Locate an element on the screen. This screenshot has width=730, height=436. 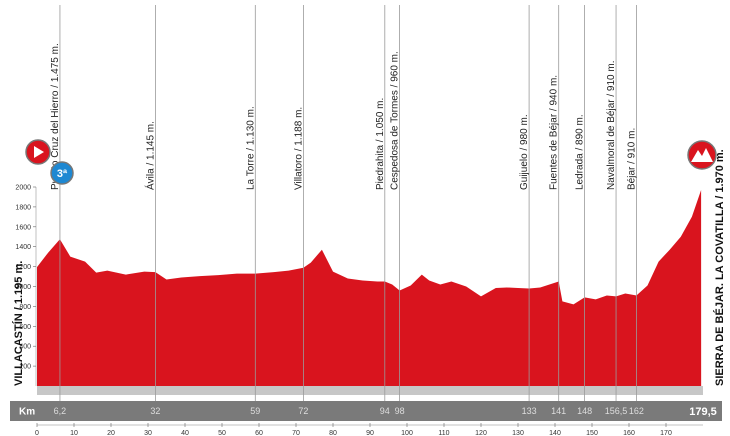
x-tick-label: 40 is located at coordinates (185, 433).